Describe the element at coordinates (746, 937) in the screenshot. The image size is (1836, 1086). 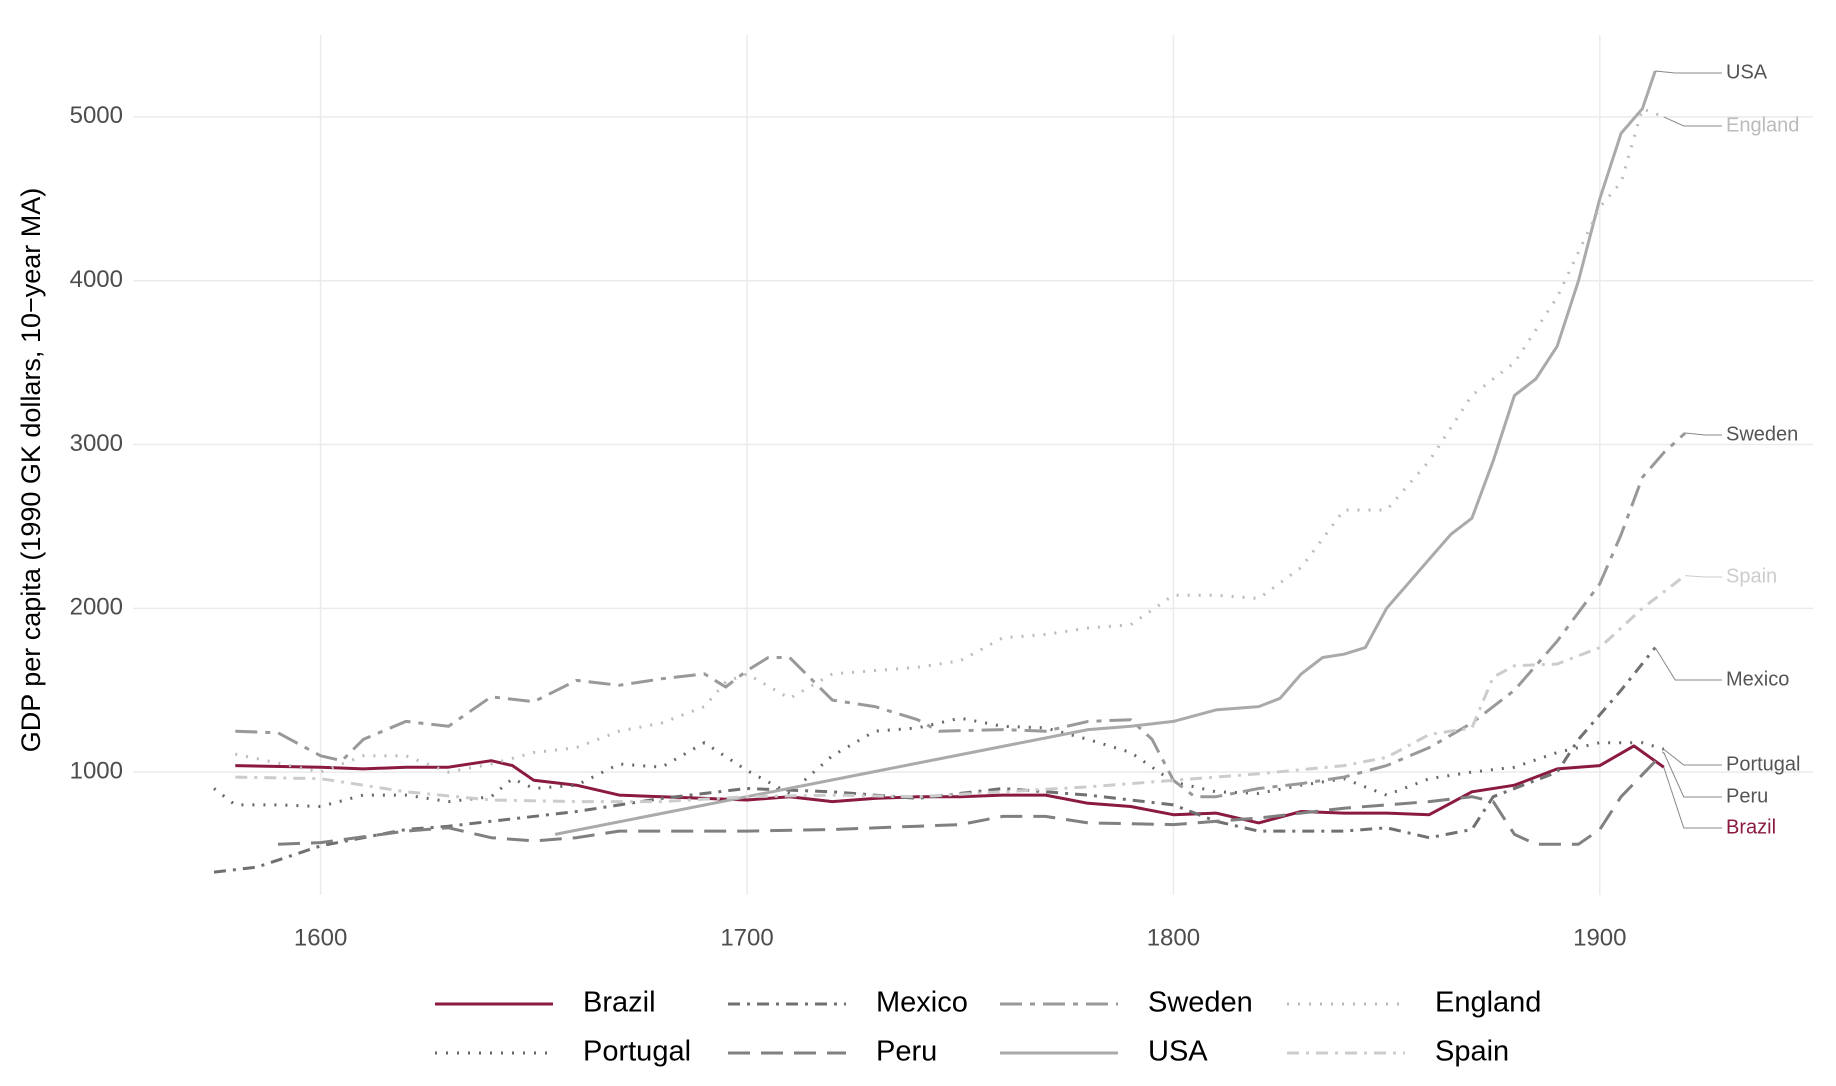
I see `x-tick-label: 1700` at that location.